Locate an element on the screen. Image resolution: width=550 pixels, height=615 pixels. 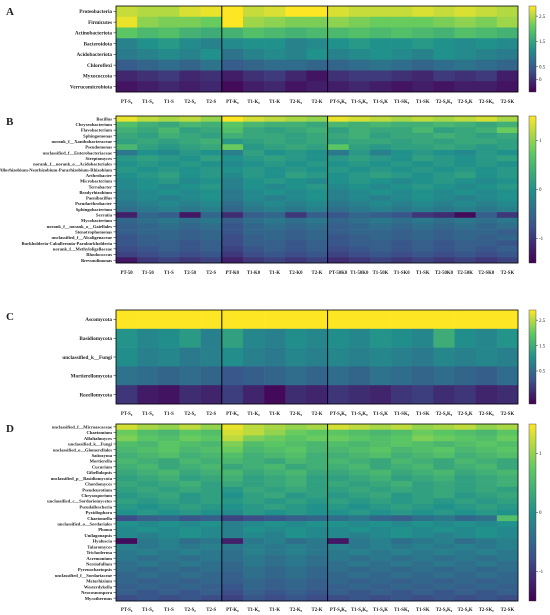
column-label: T2-S₀K is located at coordinates (465, 610).